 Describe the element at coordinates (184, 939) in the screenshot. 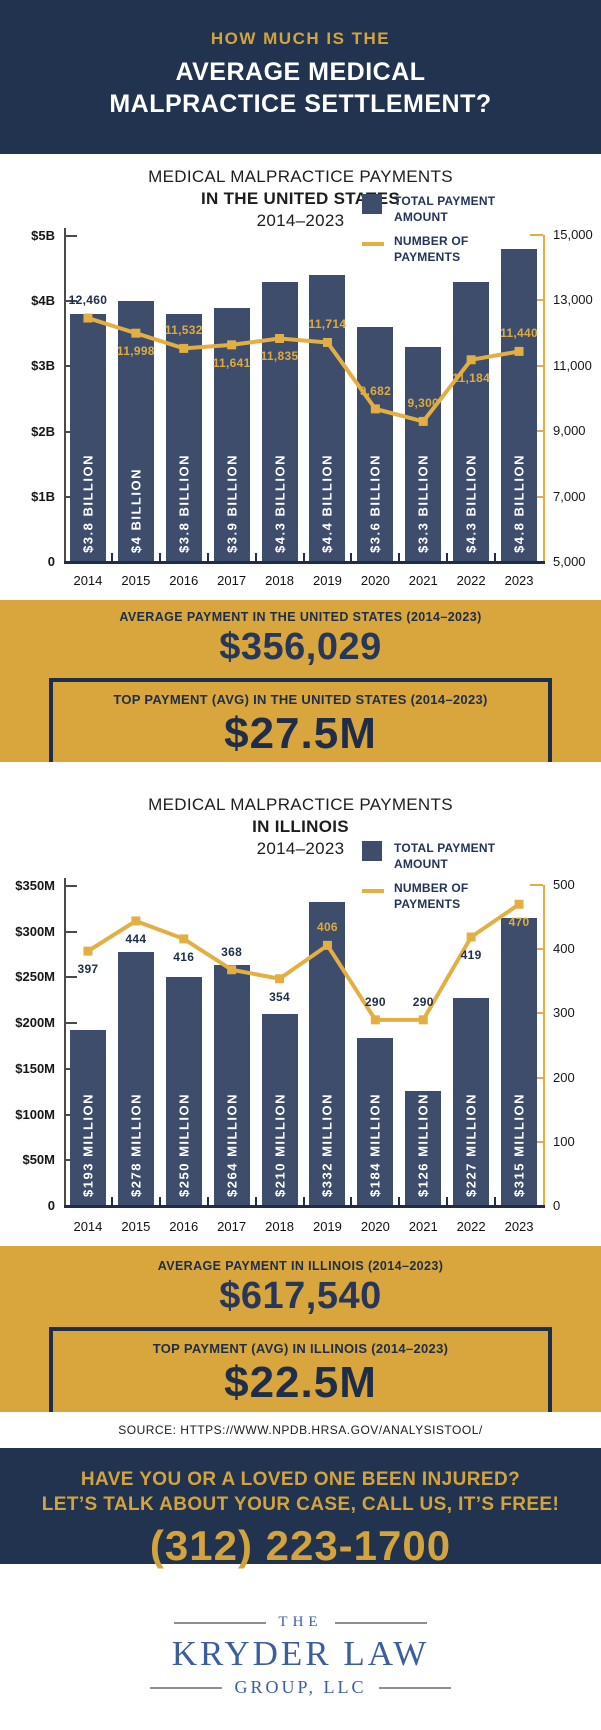

I see `line-point-2016` at that location.